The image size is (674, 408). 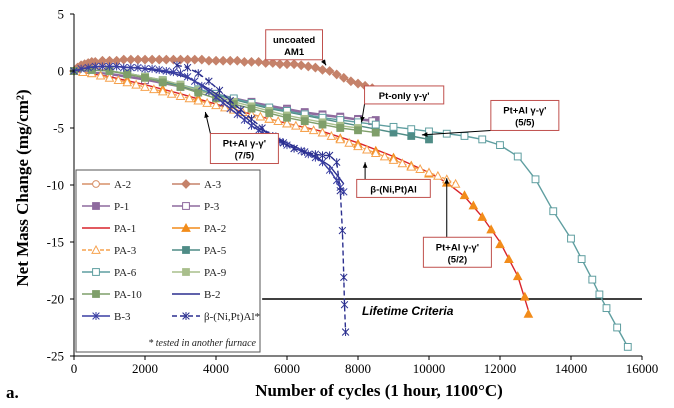 I want to click on legend-entry: P-3, so click(x=196, y=207).